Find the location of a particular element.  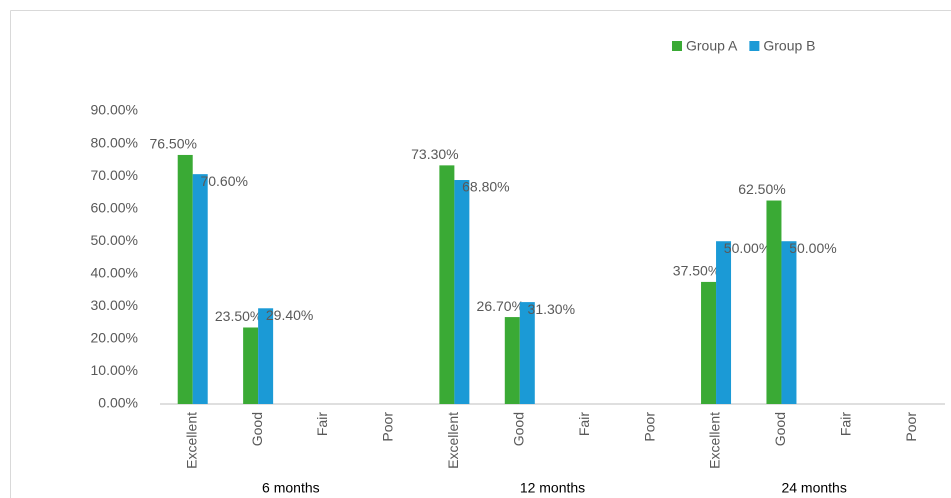

y-tick-label: 80.00% is located at coordinates (114, 142).